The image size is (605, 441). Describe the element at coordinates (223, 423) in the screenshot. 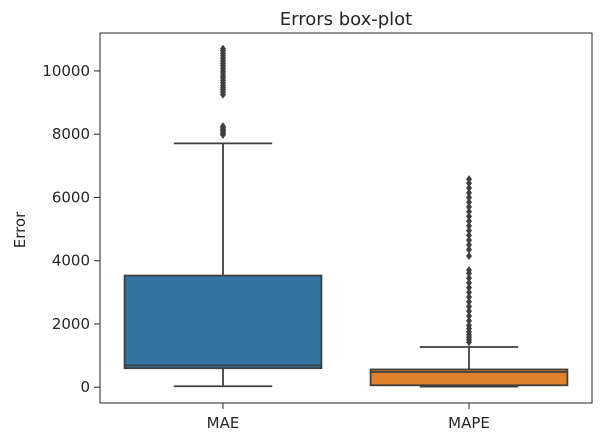

I see `x-tick-label-mae: MAE` at that location.